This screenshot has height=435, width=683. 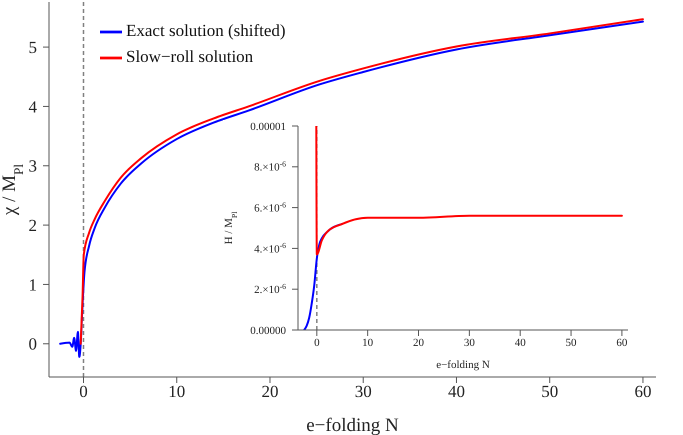 I want to click on y-tick-label: 1, so click(x=32, y=284).